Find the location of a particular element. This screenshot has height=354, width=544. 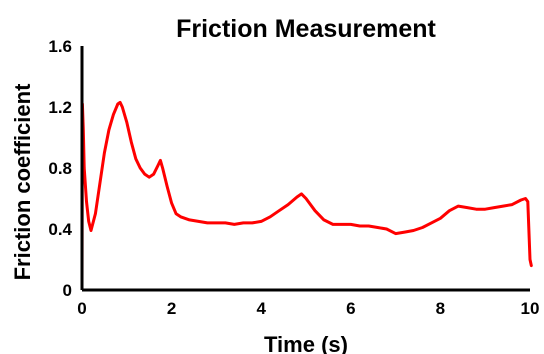

y-tick-label: 1.2 is located at coordinates (60, 107).